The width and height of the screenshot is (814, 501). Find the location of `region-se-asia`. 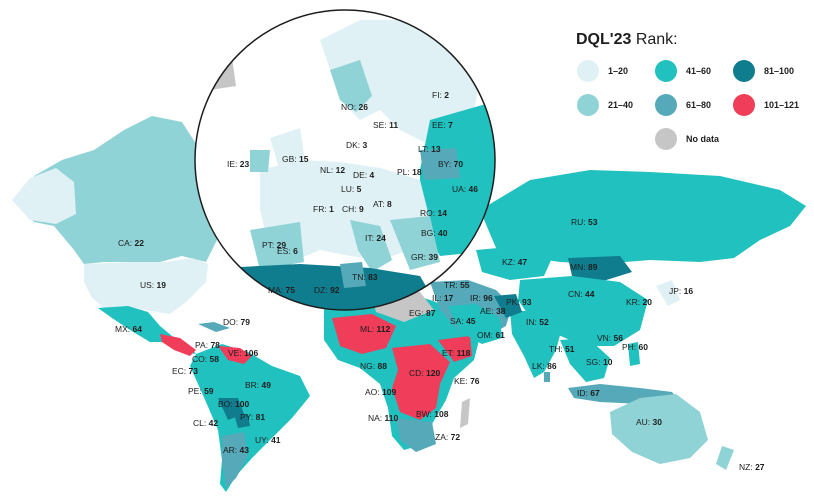

region-se-asia is located at coordinates (585, 360).